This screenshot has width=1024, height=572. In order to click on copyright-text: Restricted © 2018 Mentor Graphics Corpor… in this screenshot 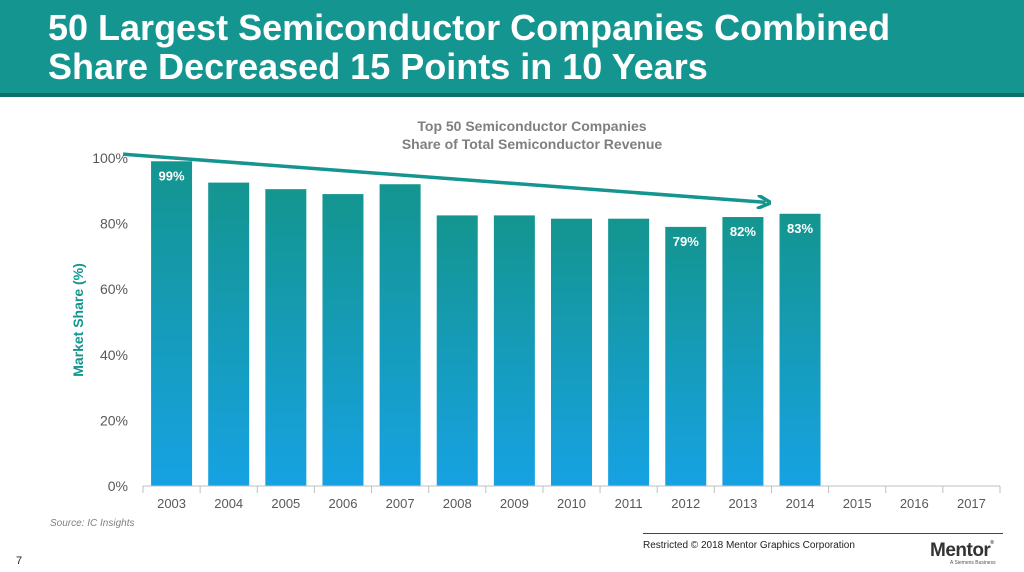, I will do `click(749, 545)`.